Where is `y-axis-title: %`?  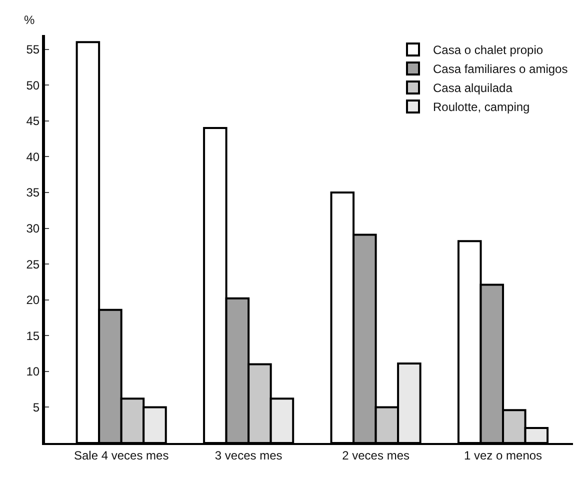 y-axis-title: % is located at coordinates (29, 20).